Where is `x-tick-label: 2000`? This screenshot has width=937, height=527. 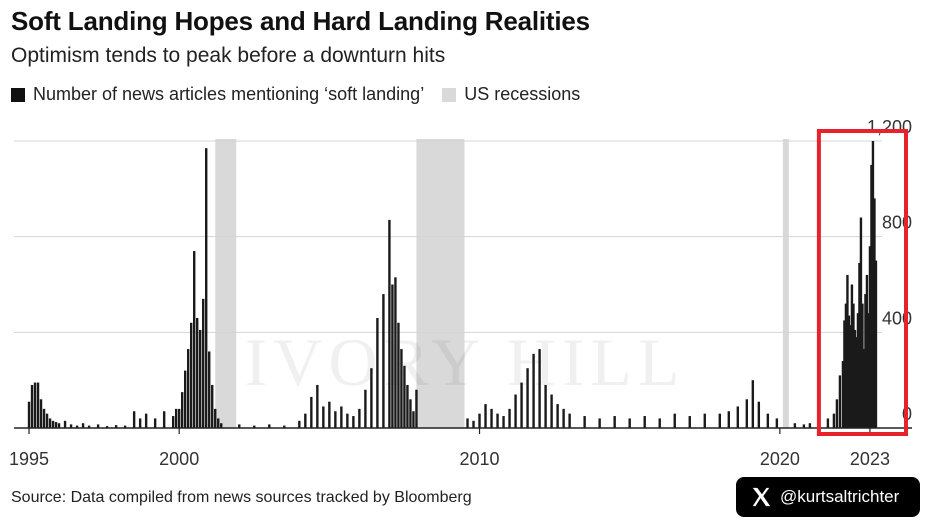
x-tick-label: 2000 is located at coordinates (179, 459).